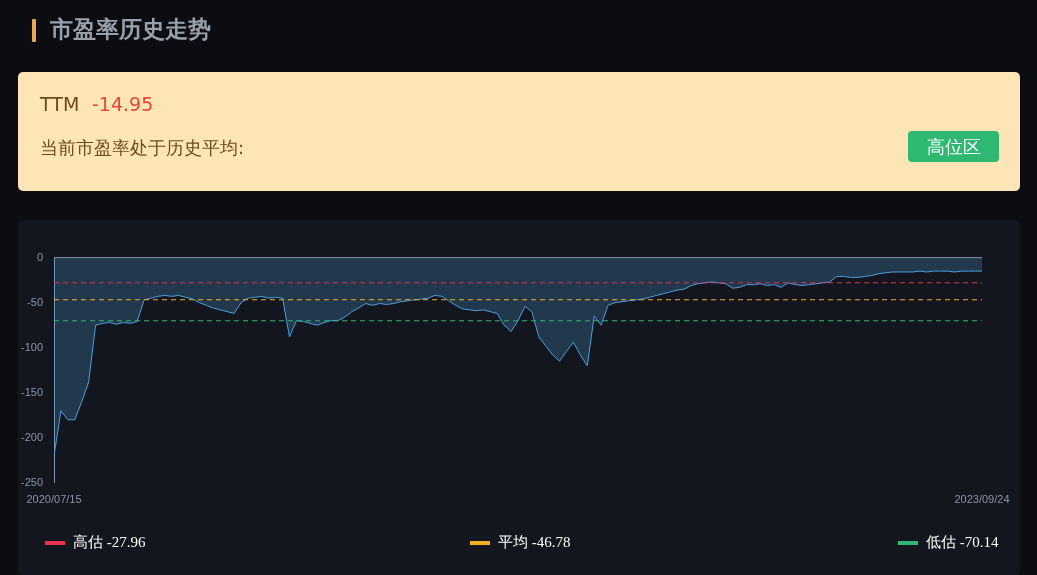  I want to click on y-tick-label: -200, so click(32, 436).